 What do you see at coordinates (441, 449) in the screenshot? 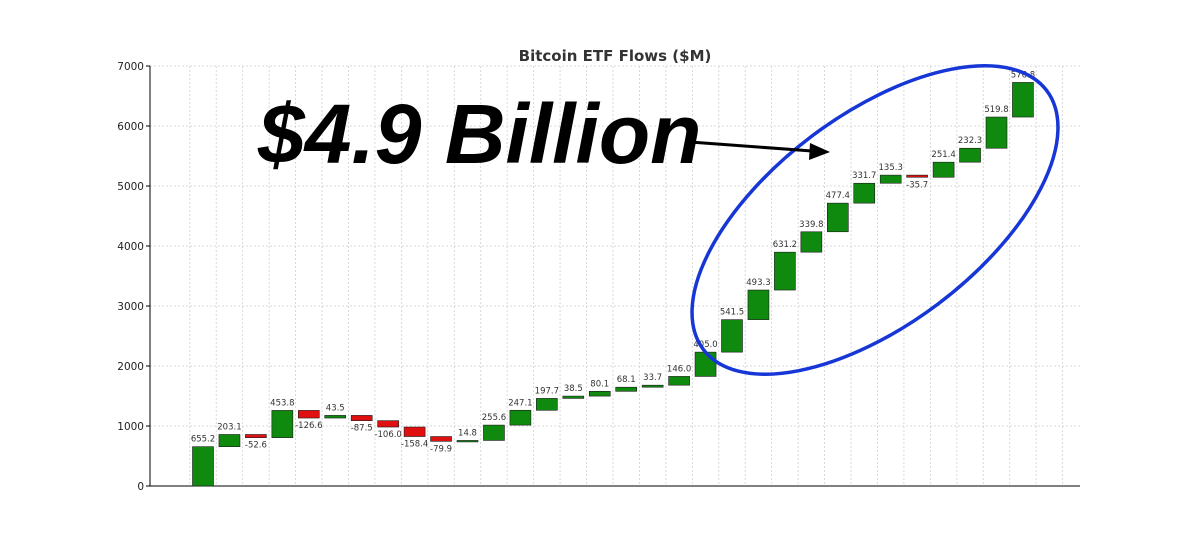
I see `data-label: -79.9` at bounding box center [441, 449].